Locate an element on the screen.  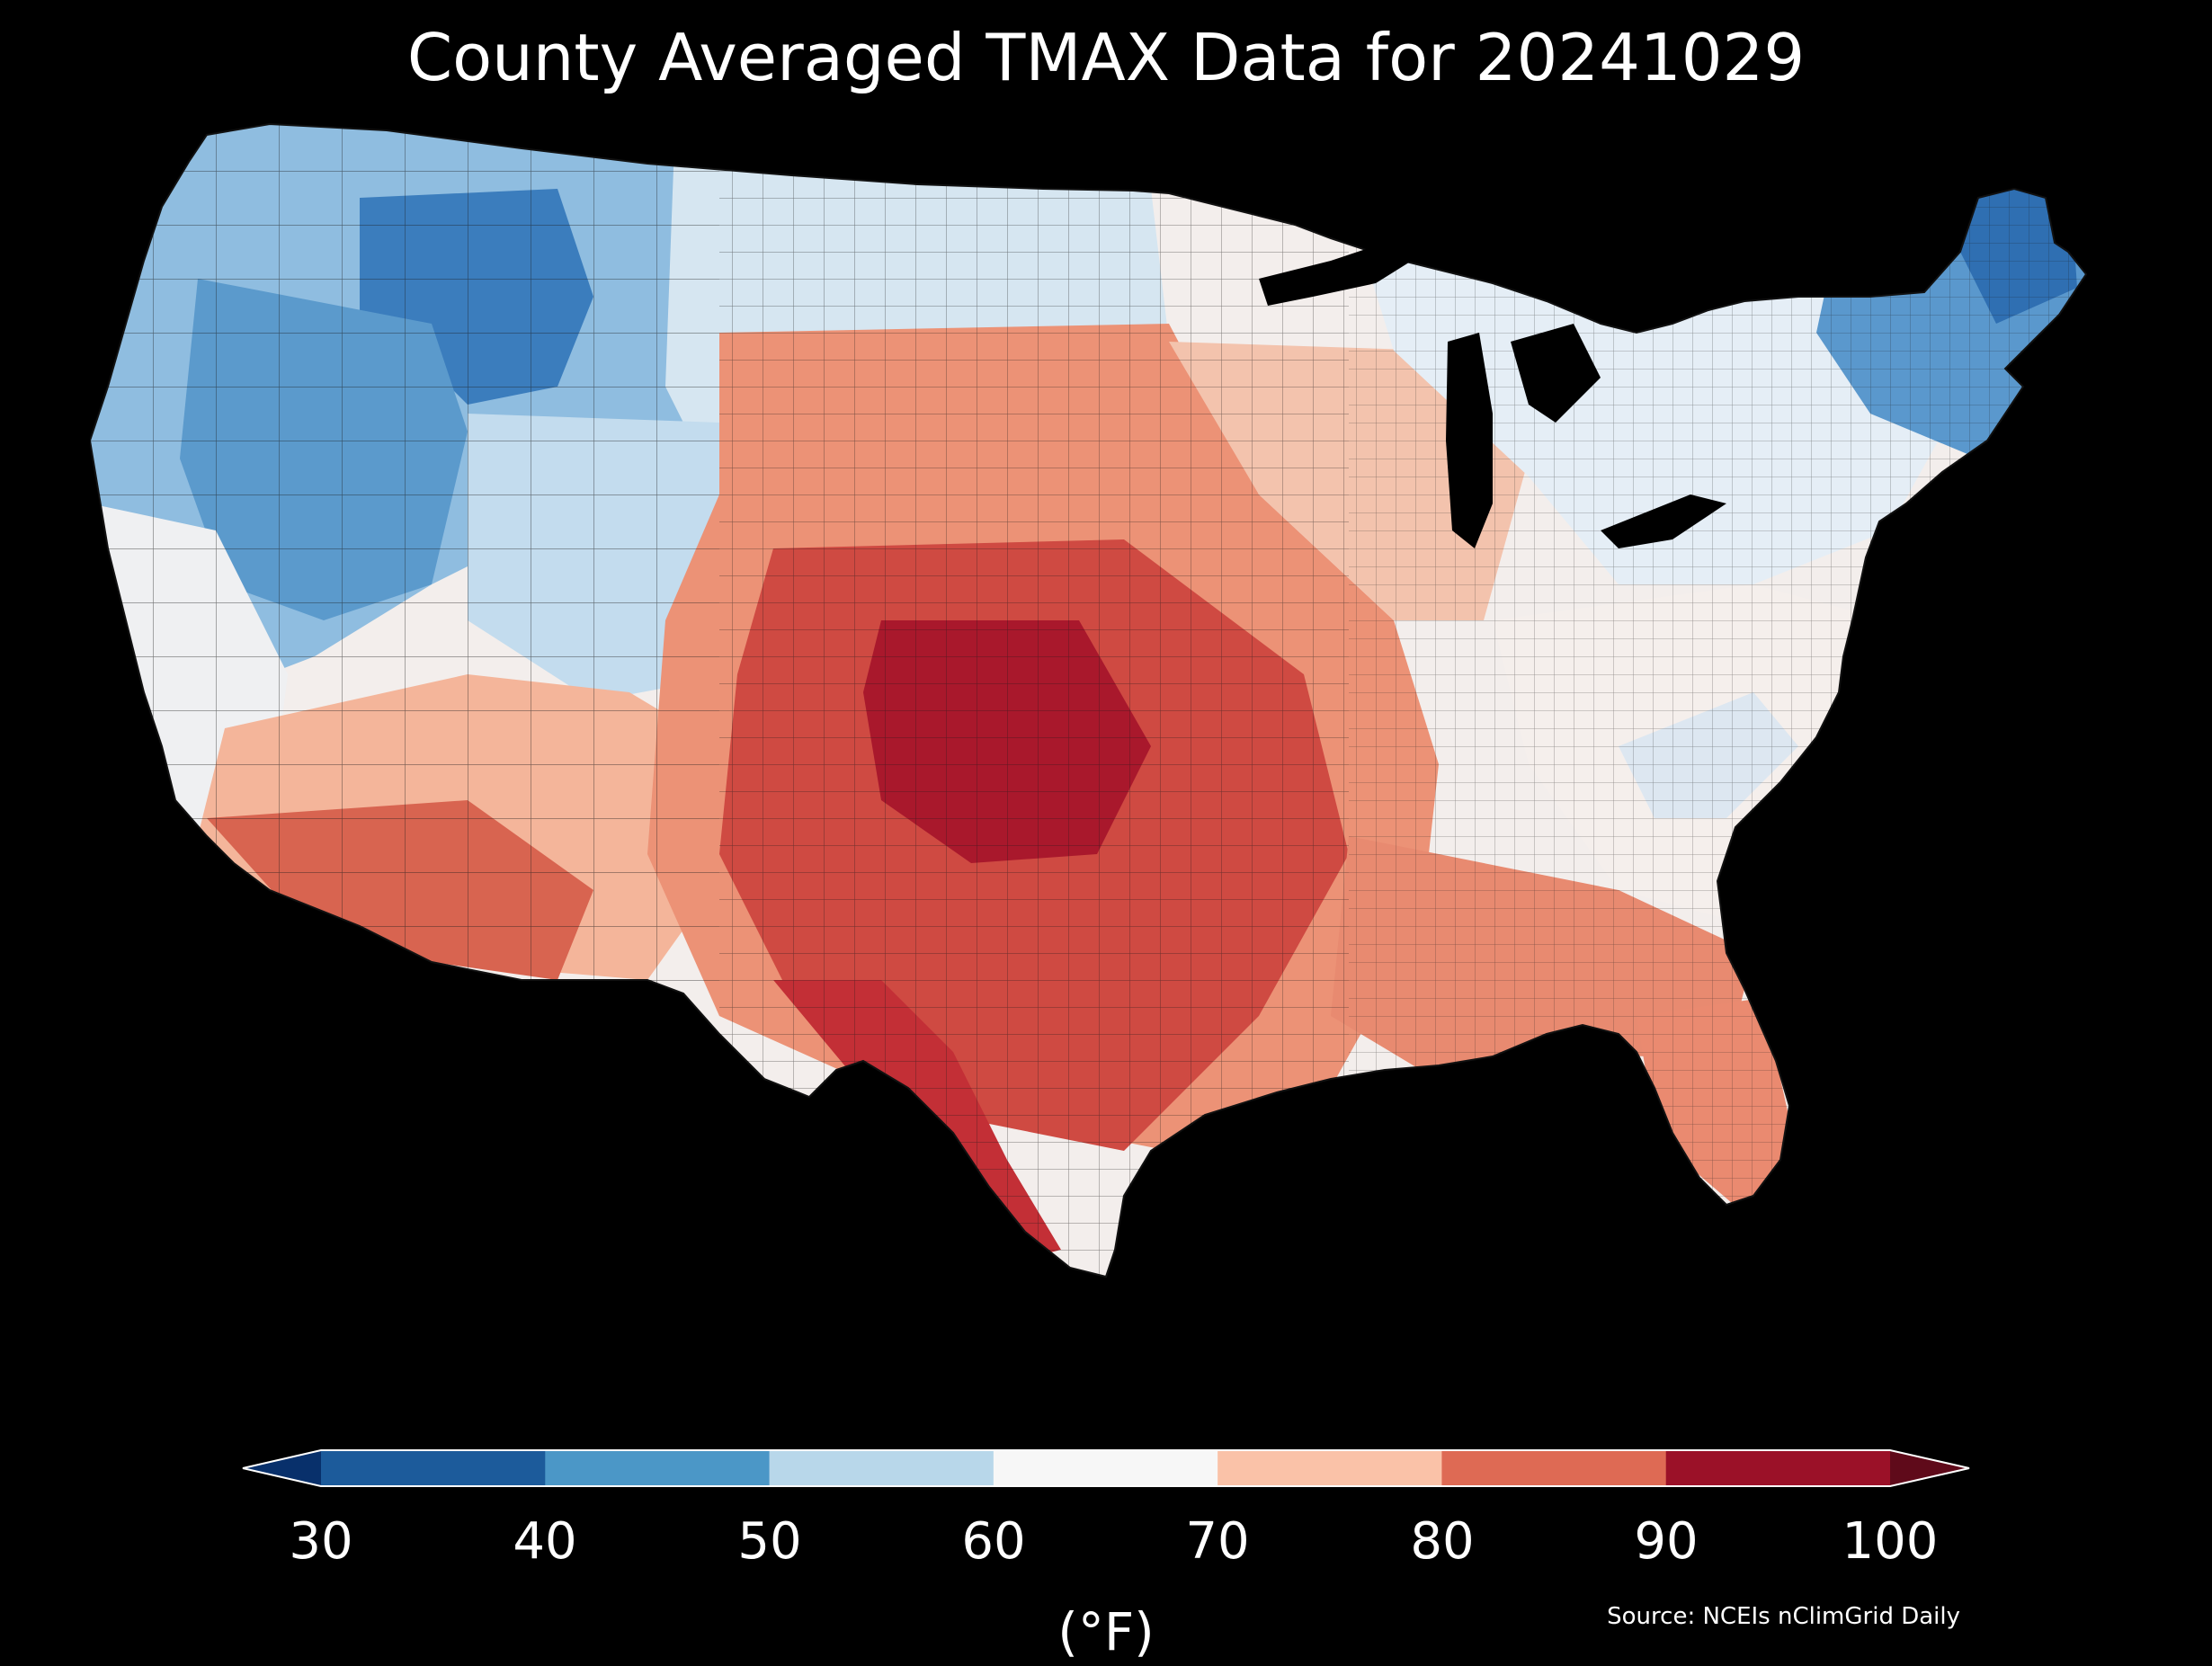
colorbar-tick-50: 50 is located at coordinates (769, 1542).